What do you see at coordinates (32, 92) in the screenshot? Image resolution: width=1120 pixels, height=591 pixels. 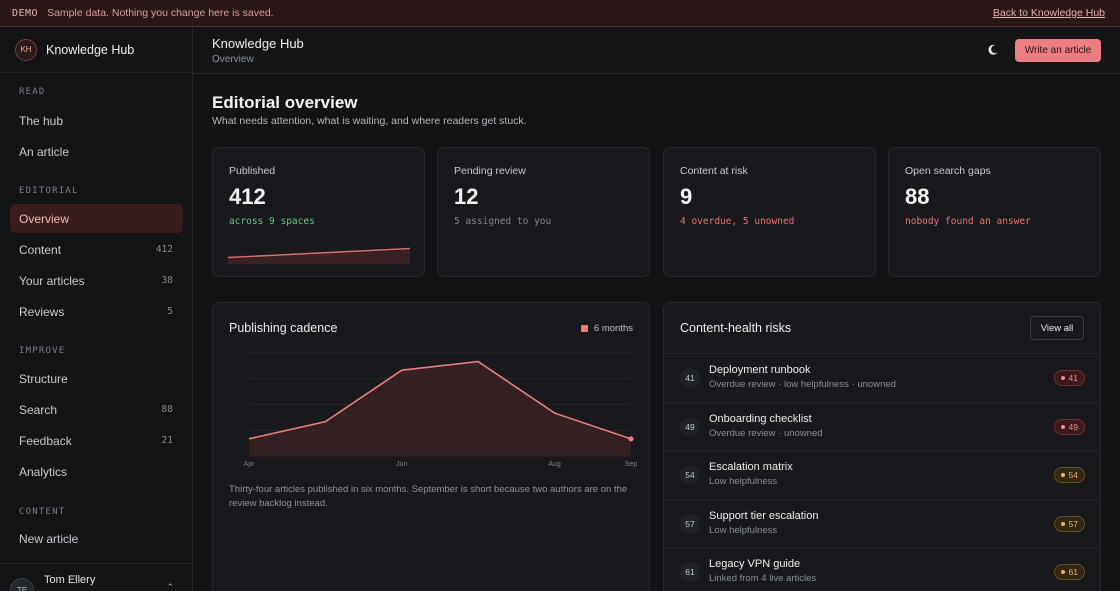 I see `section-read: READ` at bounding box center [32, 92].